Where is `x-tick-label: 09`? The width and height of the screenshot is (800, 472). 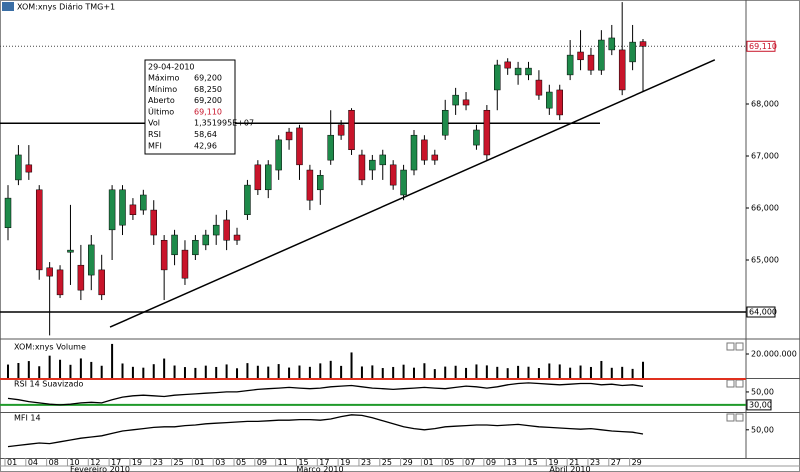
x-tick-label: 09 is located at coordinates (491, 462).